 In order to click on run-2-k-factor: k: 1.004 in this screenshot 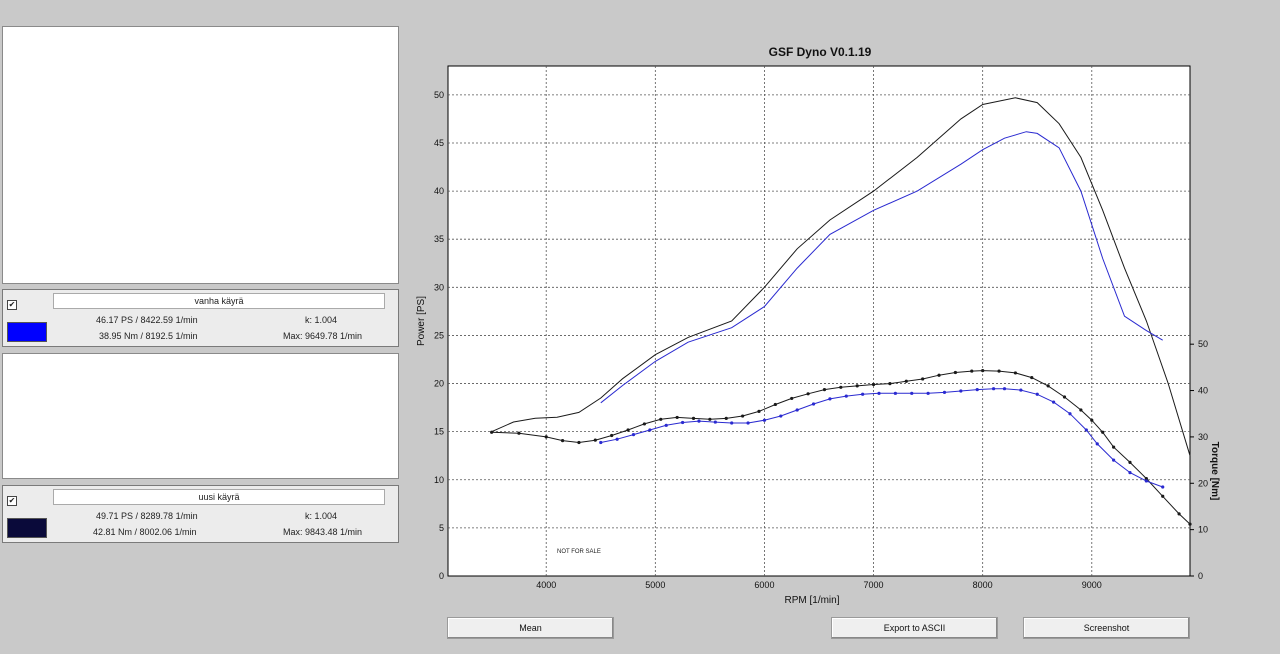, I will do `click(321, 516)`.